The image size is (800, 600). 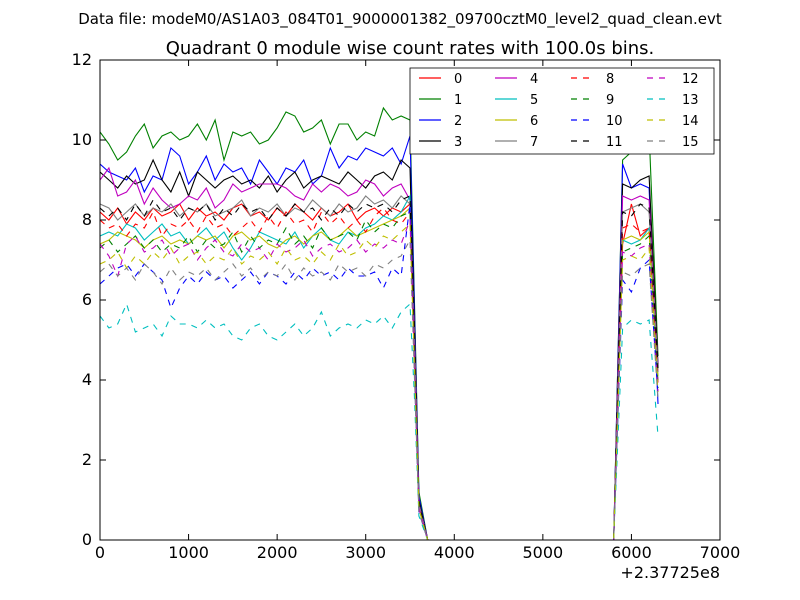 What do you see at coordinates (592, 100) in the screenshot?
I see `legend-entry-9: 9` at bounding box center [592, 100].